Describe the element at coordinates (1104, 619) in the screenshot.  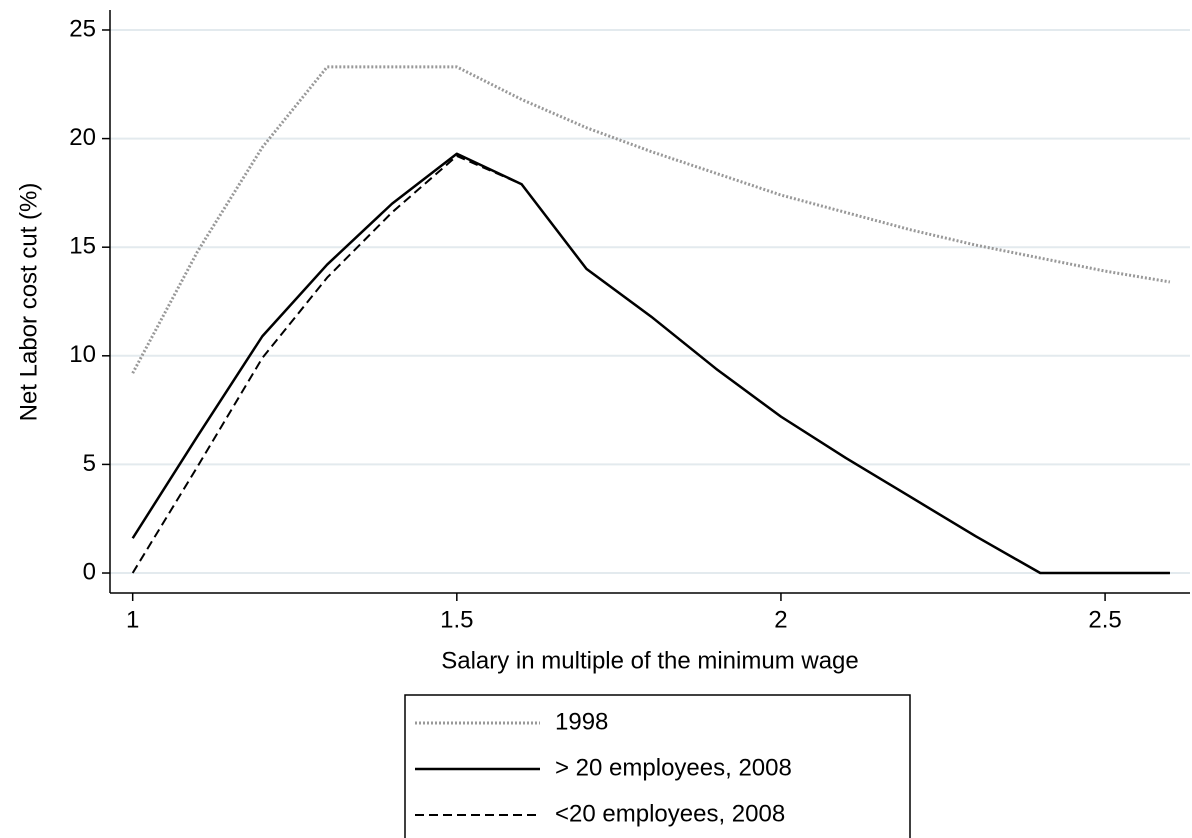
I see `x-tick-label: 2.5` at that location.